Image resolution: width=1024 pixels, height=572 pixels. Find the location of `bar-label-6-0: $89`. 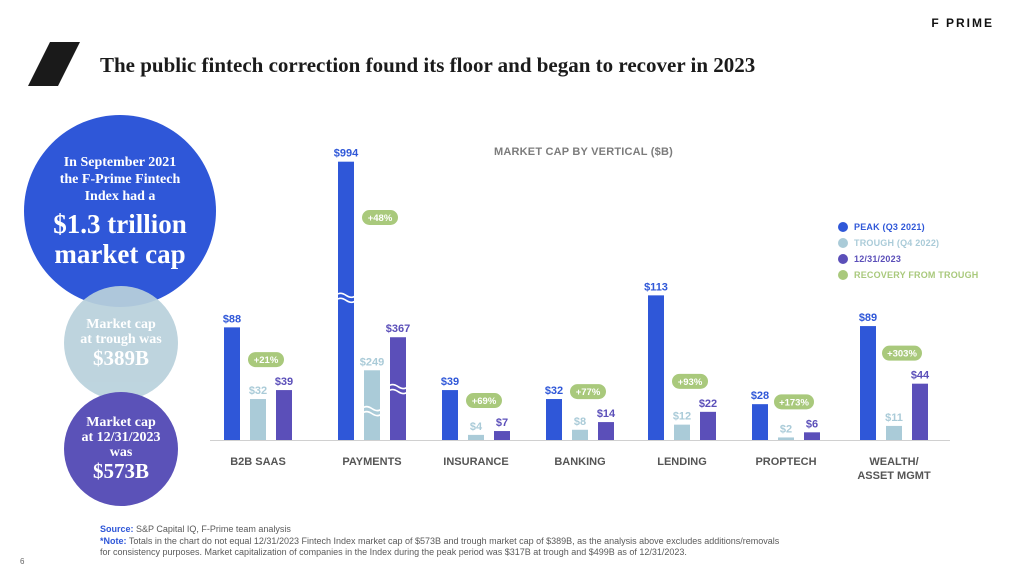

bar-label-6-0: $89 is located at coordinates (868, 318).